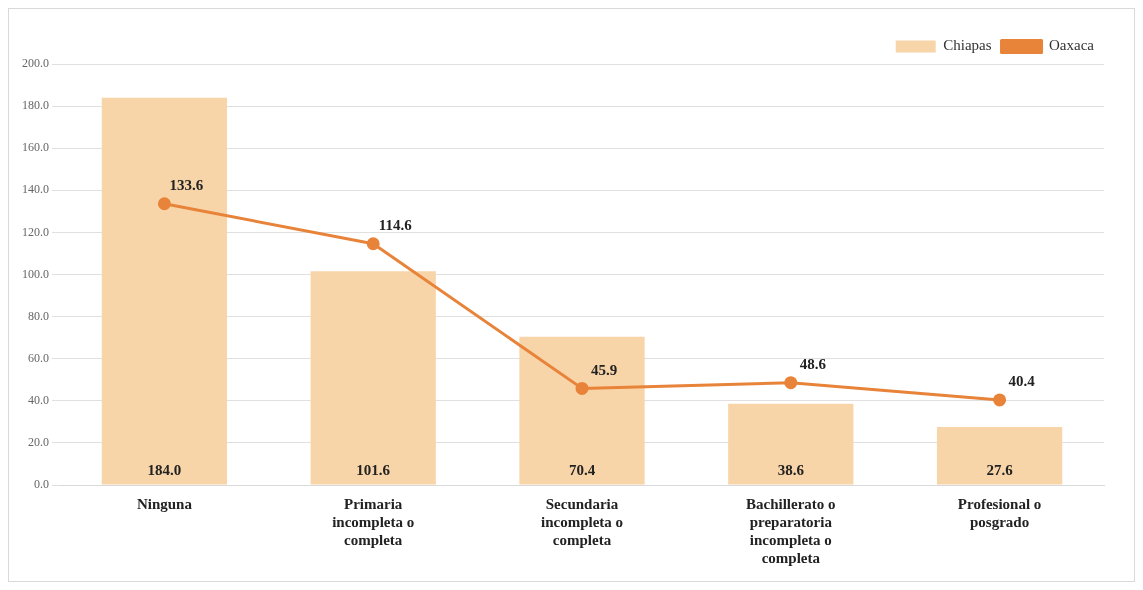 The height and width of the screenshot is (590, 1143). Describe the element at coordinates (967, 45) in the screenshot. I see `legend-label: Chiapas` at that location.